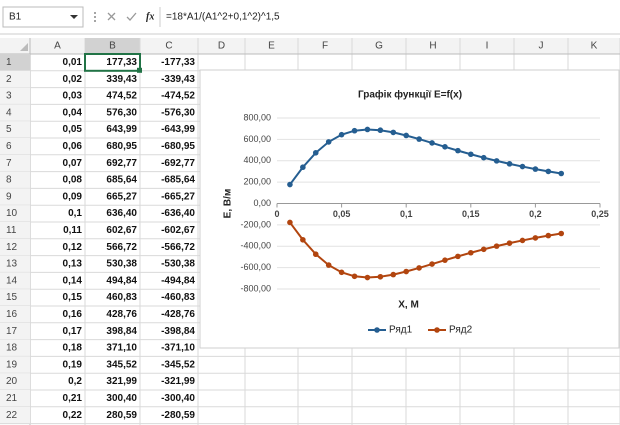  I want to click on y-axis-title: E, B/м, so click(228, 204).